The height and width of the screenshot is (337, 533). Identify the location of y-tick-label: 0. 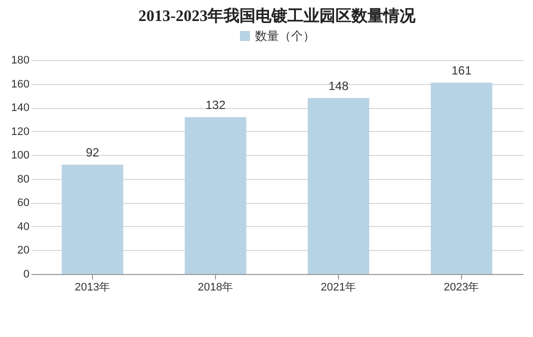
(26, 274).